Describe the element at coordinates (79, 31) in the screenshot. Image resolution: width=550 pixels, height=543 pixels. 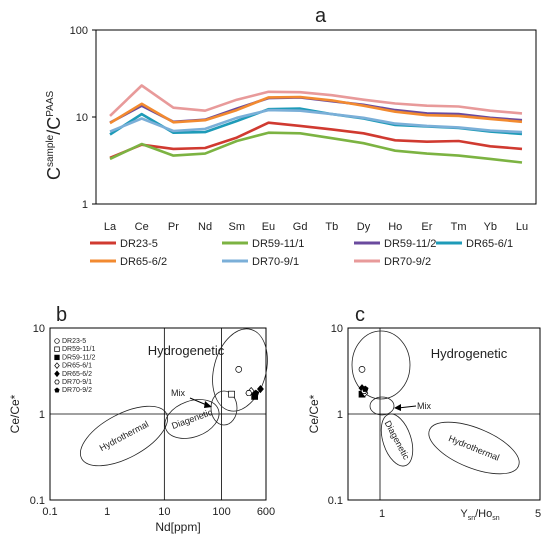
I see `y-tick-label: 100` at that location.